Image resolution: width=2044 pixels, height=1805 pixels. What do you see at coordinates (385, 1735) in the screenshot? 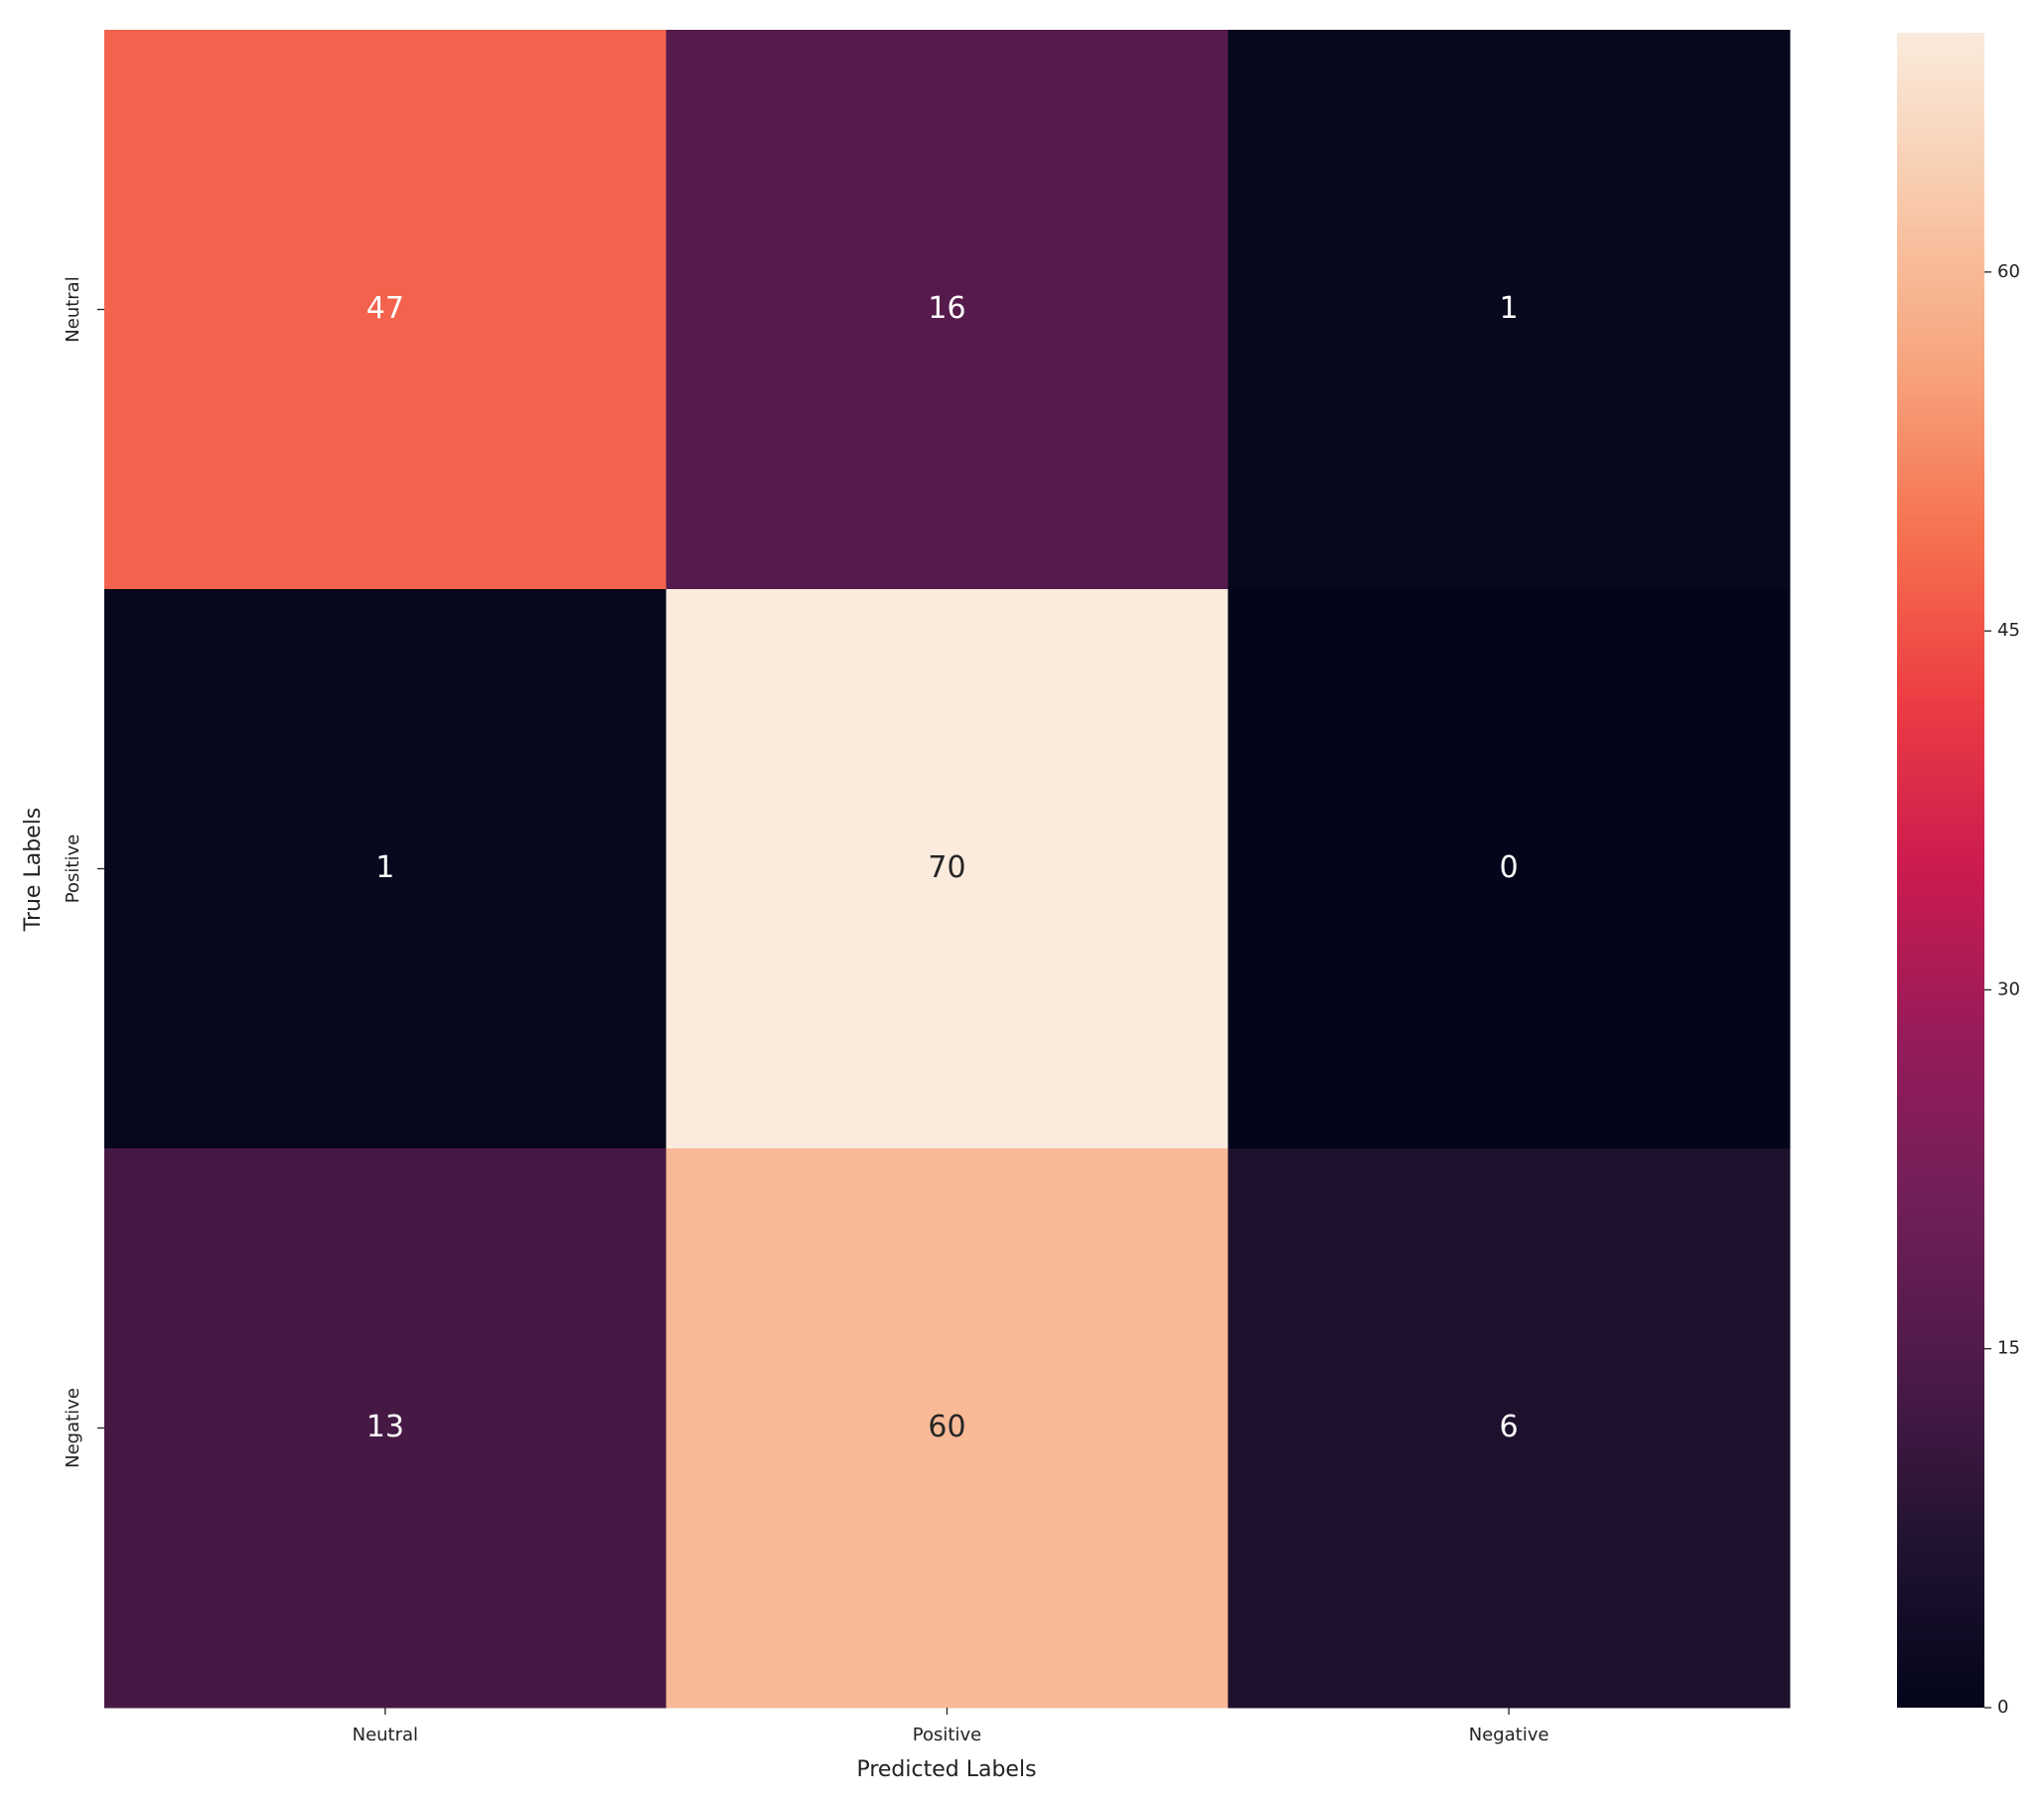
I see `x-tick-label: Neutral` at bounding box center [385, 1735].